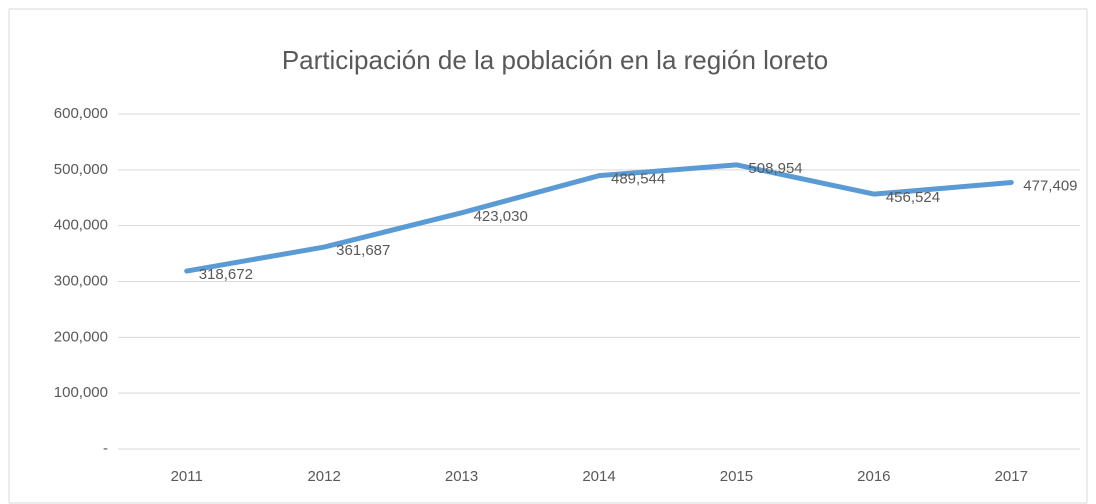  Describe the element at coordinates (81, 169) in the screenshot. I see `y-tick-label: 500,000` at that location.